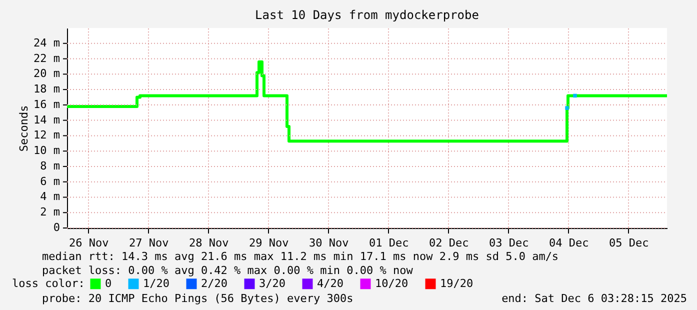 The width and height of the screenshot is (697, 310). What do you see at coordinates (628, 243) in the screenshot?
I see `x-tick-label: 05 Dec` at bounding box center [628, 243].